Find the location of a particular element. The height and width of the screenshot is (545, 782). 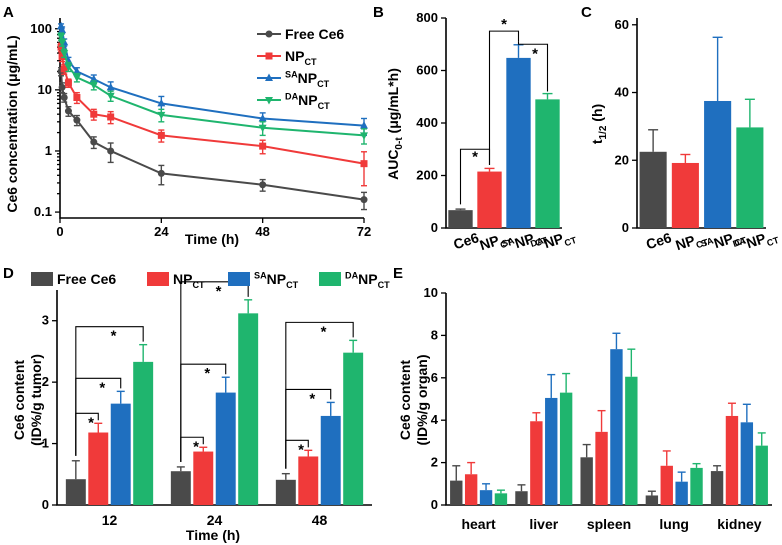

undefined-category-label-group: Ce6 is located at coordinates (466, 240).